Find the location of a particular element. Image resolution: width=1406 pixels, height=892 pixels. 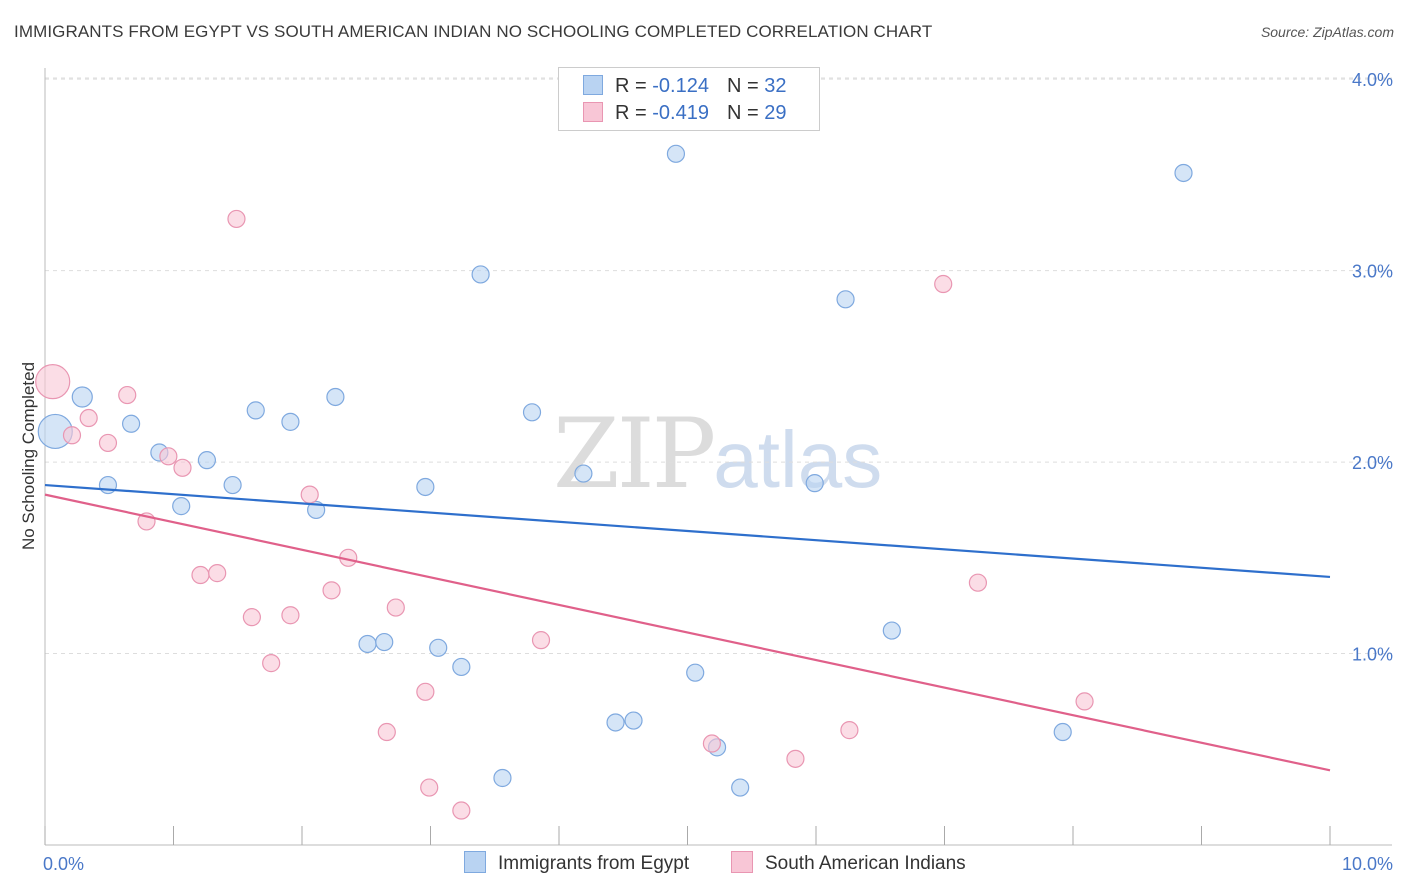

watermark: ZIPatlas is located at coordinates (717, 454).